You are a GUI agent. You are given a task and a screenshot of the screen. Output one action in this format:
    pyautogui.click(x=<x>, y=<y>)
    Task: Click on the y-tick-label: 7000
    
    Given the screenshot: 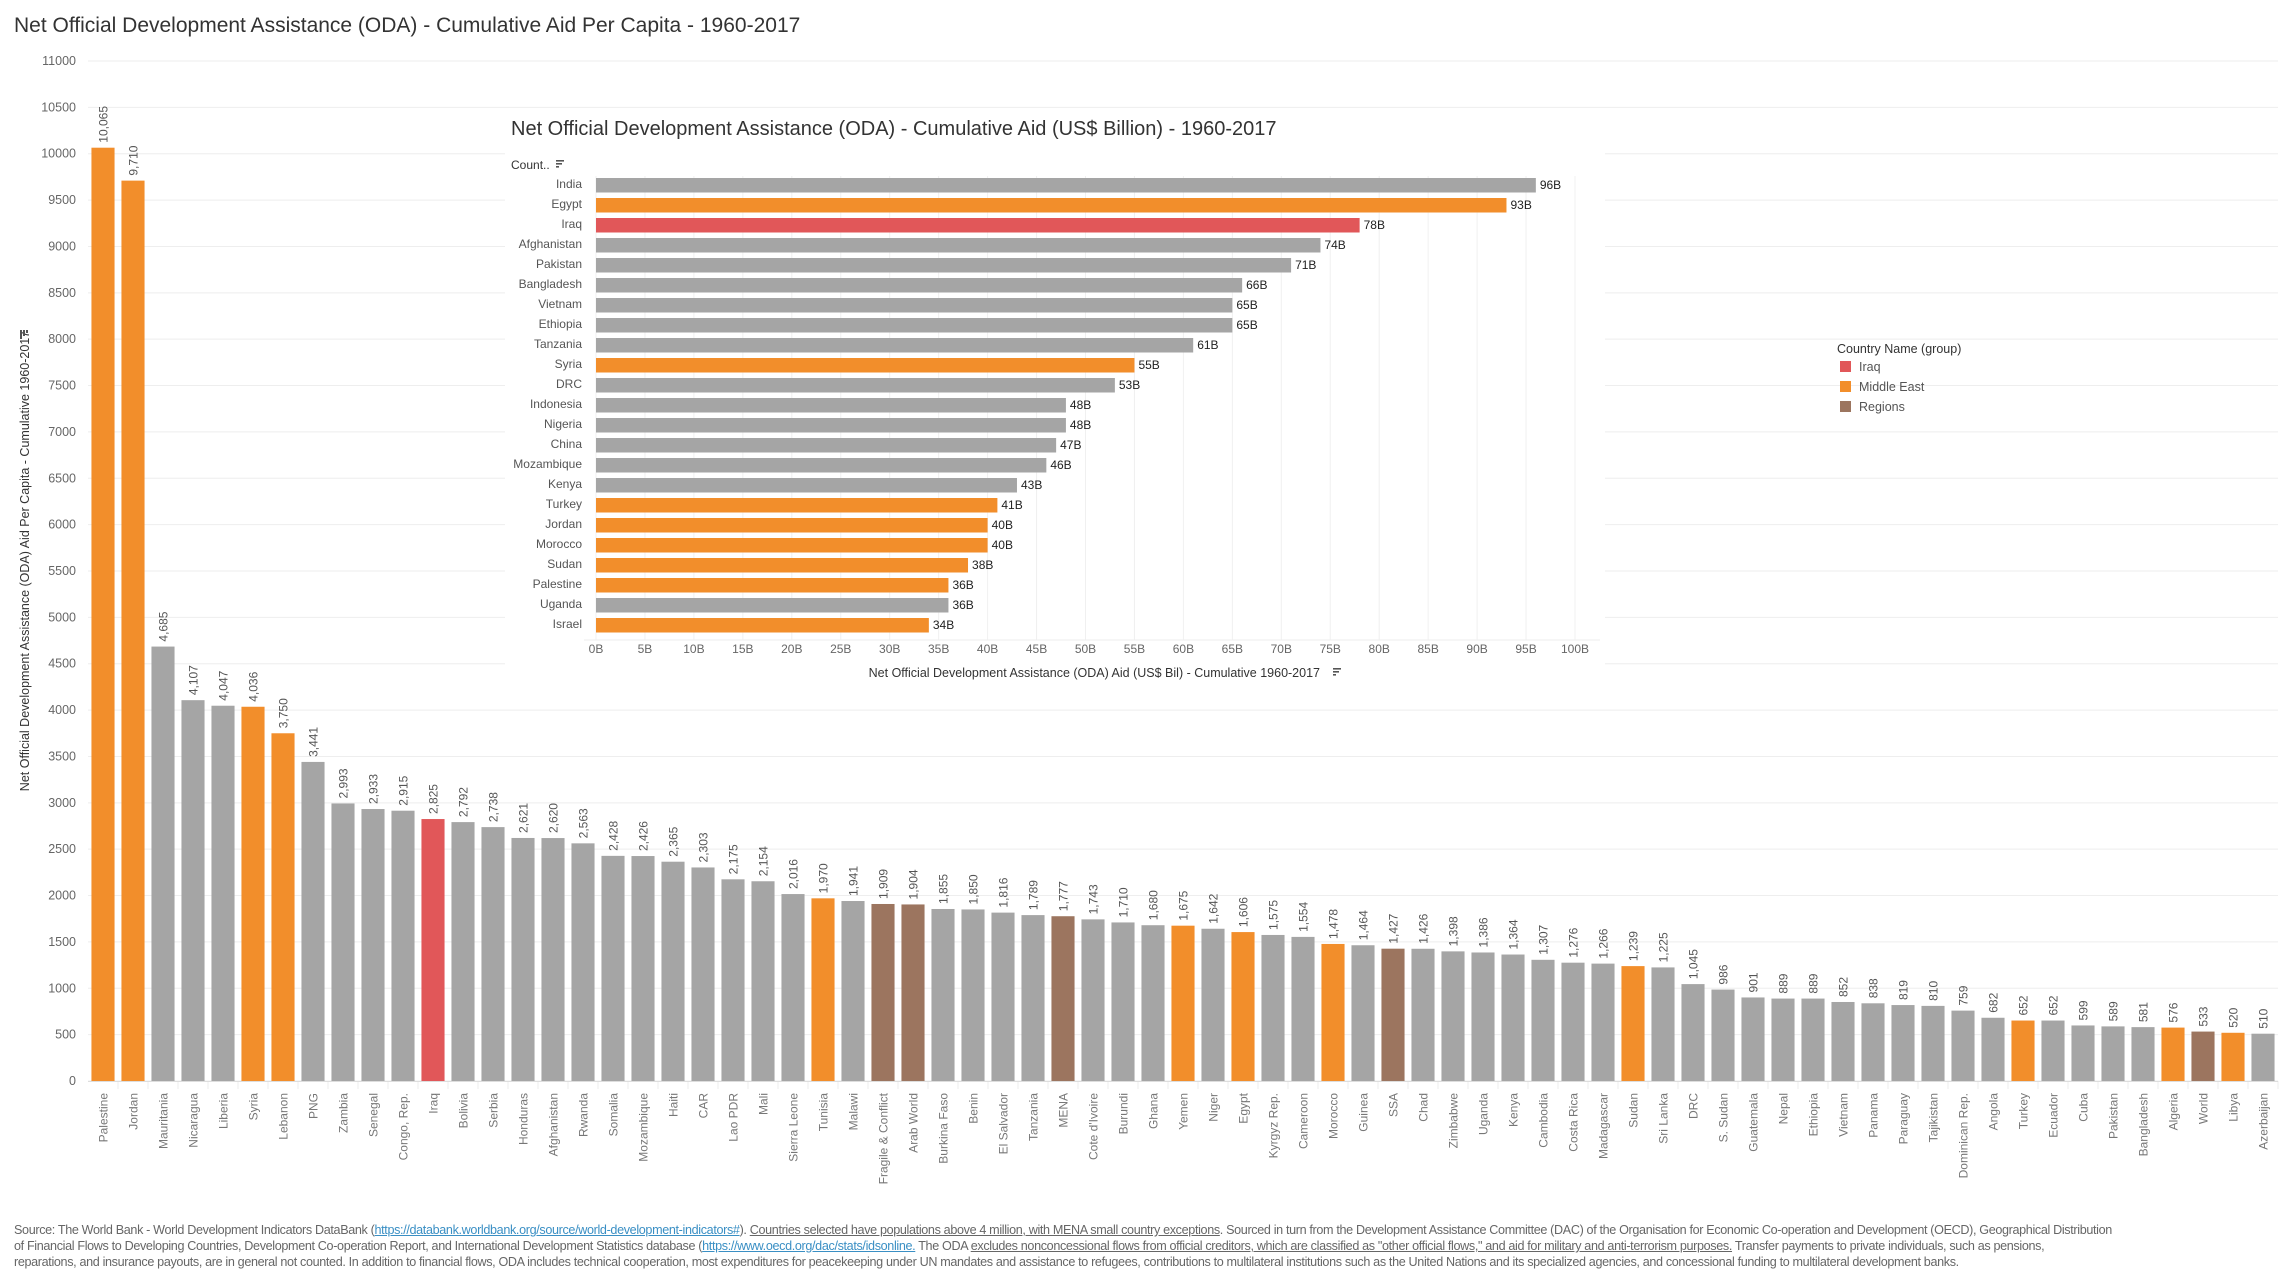 What is the action you would take?
    pyautogui.click(x=62, y=432)
    